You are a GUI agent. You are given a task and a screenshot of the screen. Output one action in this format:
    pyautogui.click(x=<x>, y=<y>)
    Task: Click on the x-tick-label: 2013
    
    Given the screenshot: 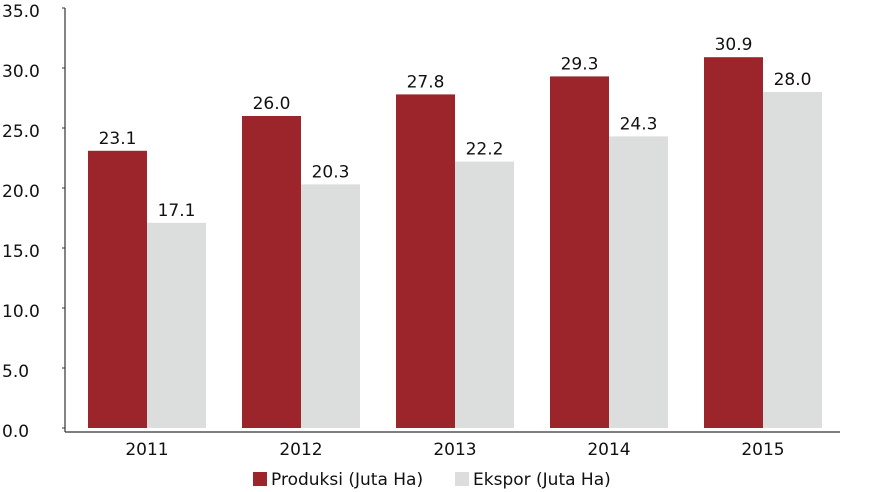 What is the action you would take?
    pyautogui.click(x=454, y=450)
    